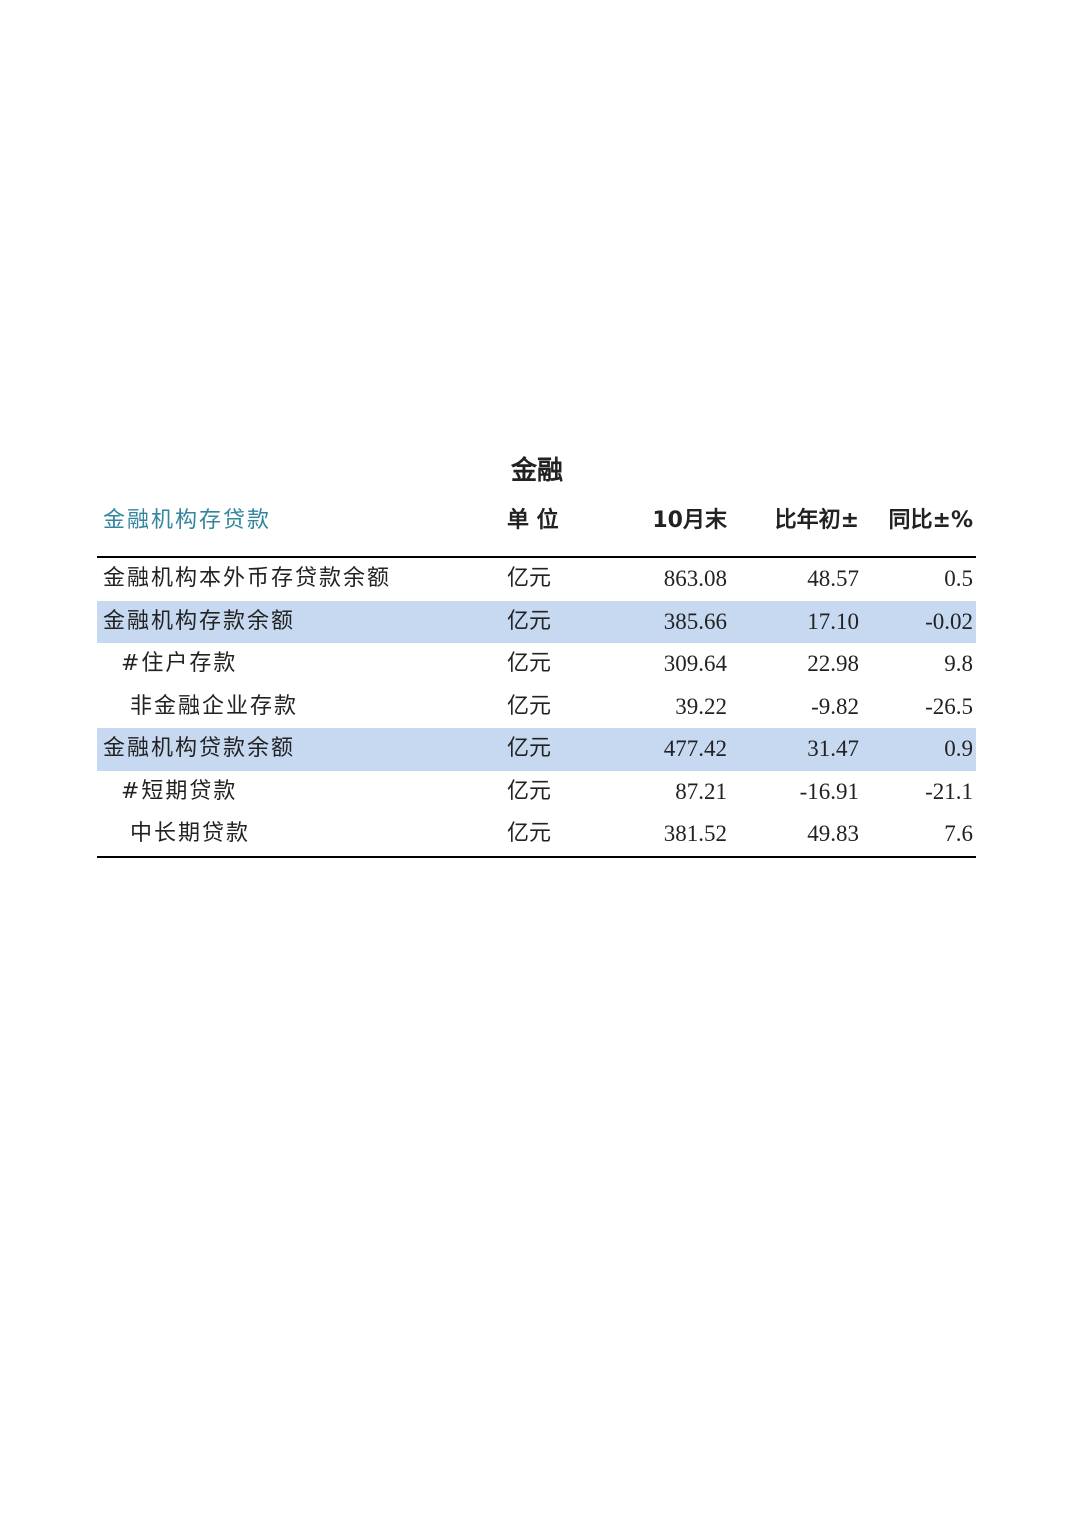 This screenshot has height=1520, width=1074. What do you see at coordinates (695, 748) in the screenshot?
I see `cell-v1: 477.42` at bounding box center [695, 748].